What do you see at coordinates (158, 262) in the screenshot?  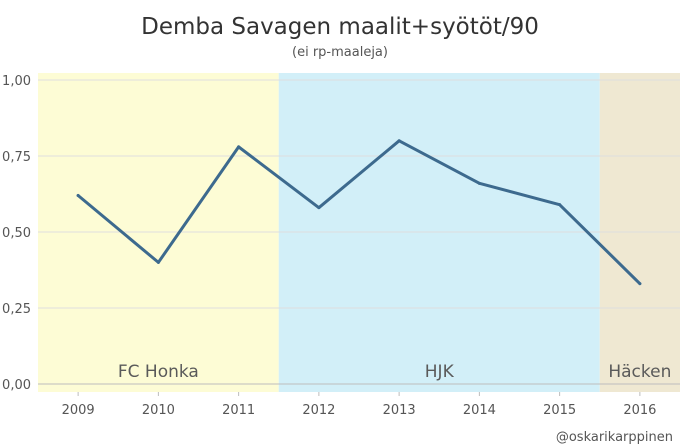 I see `data-point-2010` at bounding box center [158, 262].